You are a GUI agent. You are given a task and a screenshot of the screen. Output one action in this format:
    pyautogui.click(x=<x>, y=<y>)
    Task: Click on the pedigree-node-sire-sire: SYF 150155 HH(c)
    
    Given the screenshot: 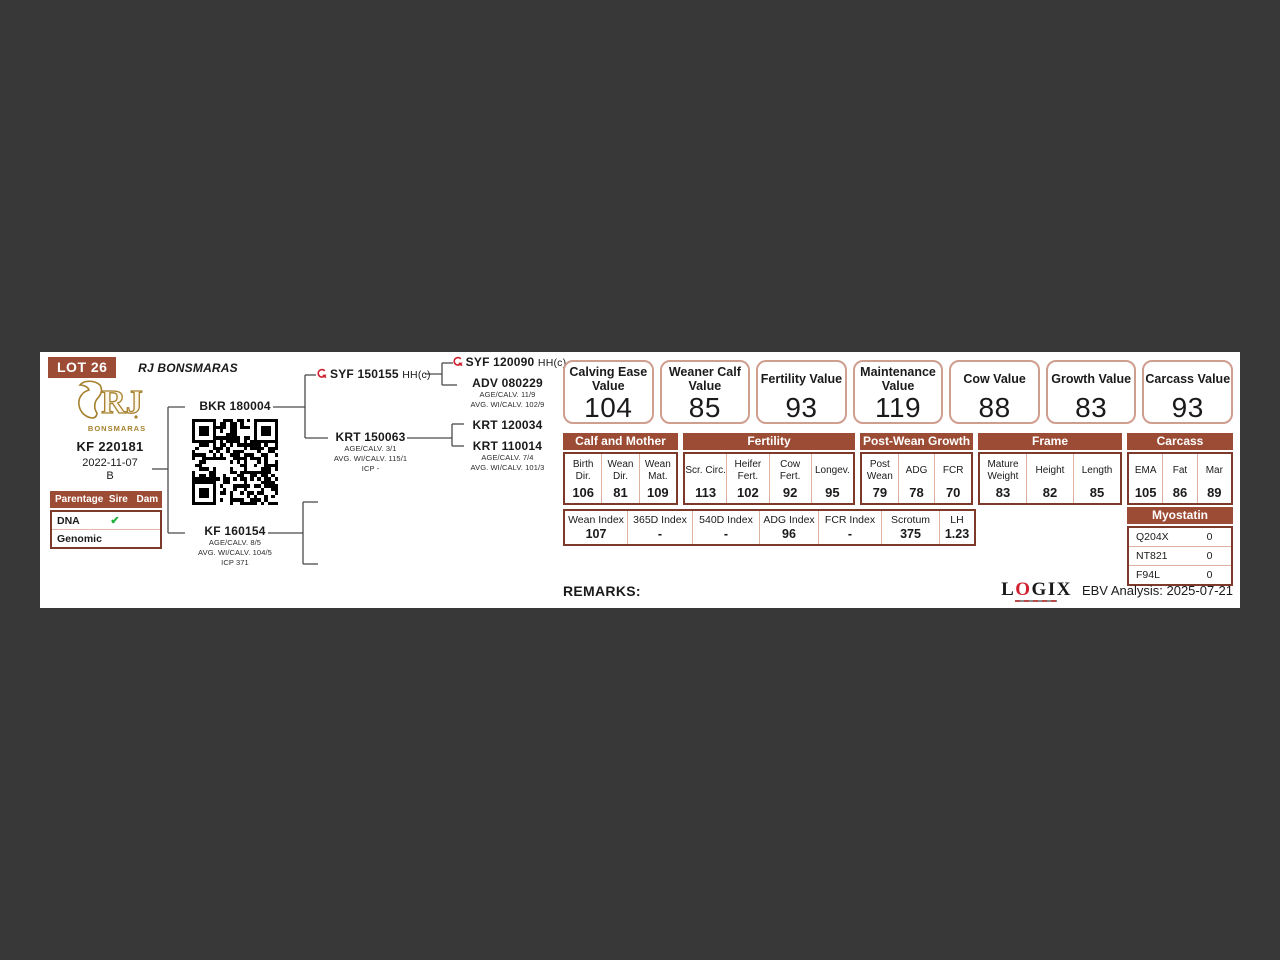 What is the action you would take?
    pyautogui.click(x=373, y=374)
    